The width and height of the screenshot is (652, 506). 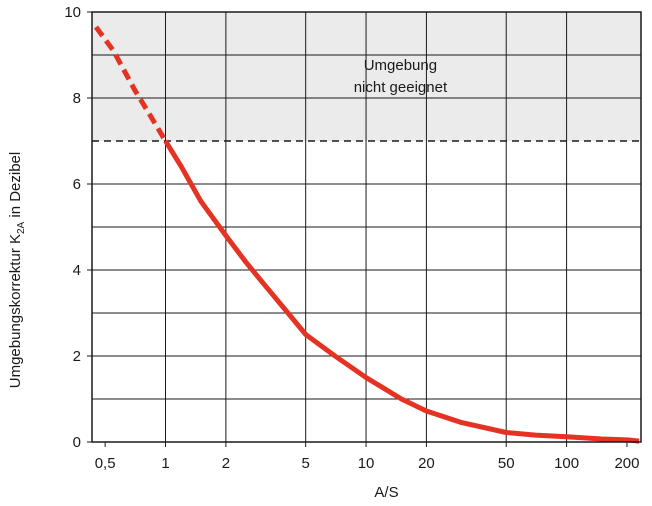 What do you see at coordinates (626, 463) in the screenshot?
I see `x-tick-label: 200` at bounding box center [626, 463].